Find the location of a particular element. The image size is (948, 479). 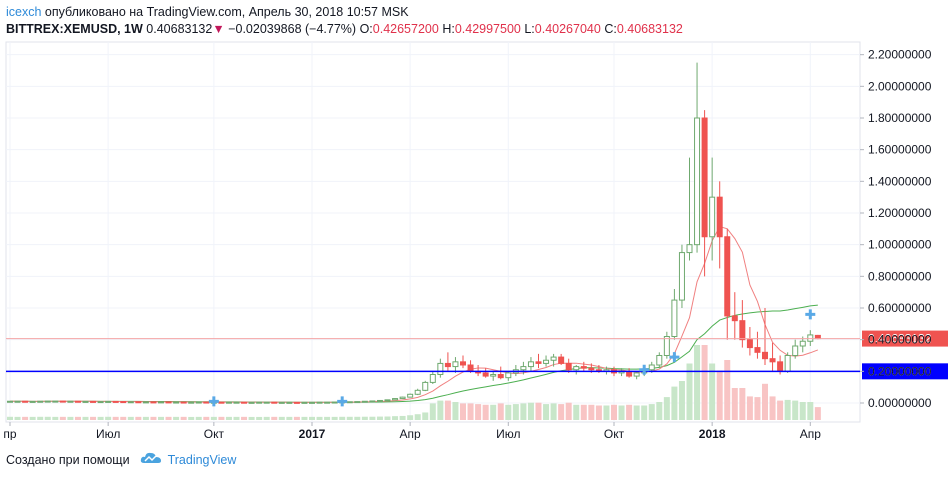

created-with-text: Создано при помощи is located at coordinates (68, 460).